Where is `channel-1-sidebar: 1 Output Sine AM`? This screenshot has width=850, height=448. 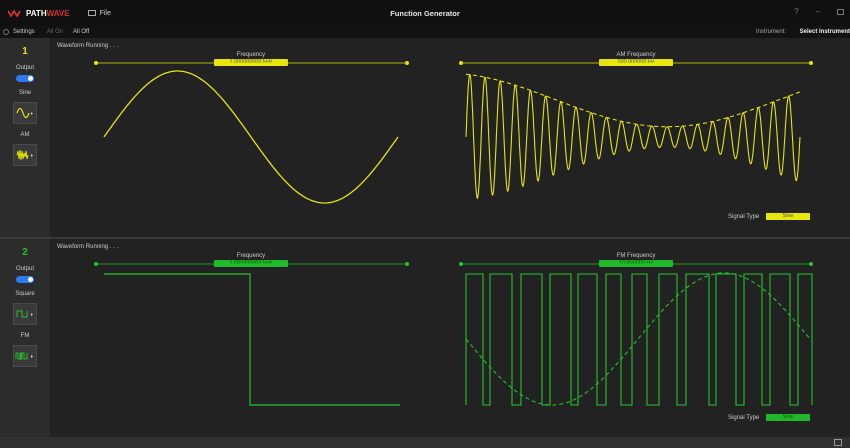 channel-1-sidebar: 1 Output Sine AM is located at coordinates (25, 137).